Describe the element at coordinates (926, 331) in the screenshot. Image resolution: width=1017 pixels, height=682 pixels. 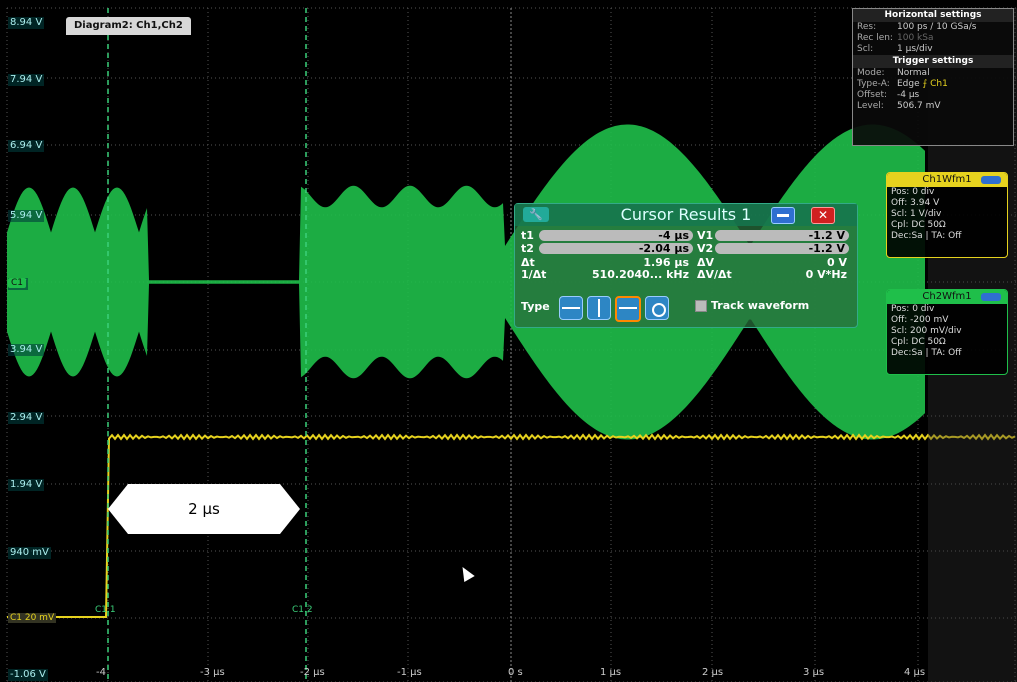
I see `ch2-scale: Scl: 200 mV/div` at that location.